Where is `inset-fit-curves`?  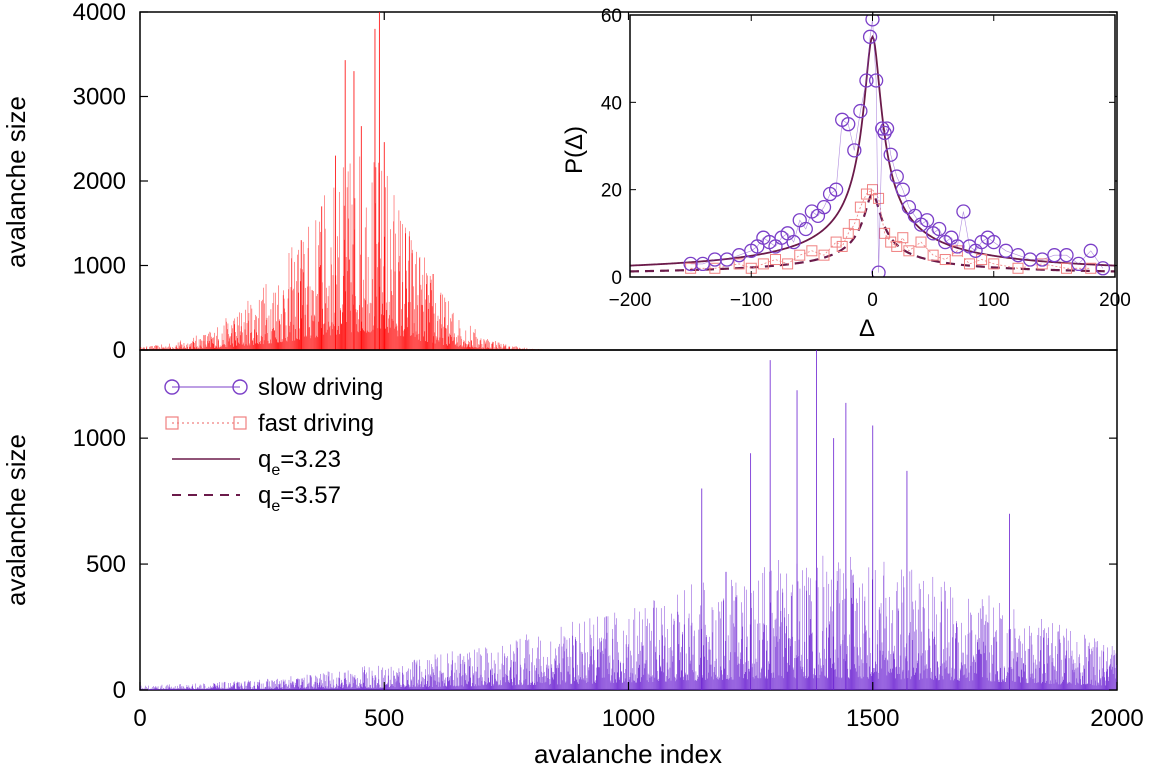
inset-fit-curves is located at coordinates (872, 153).